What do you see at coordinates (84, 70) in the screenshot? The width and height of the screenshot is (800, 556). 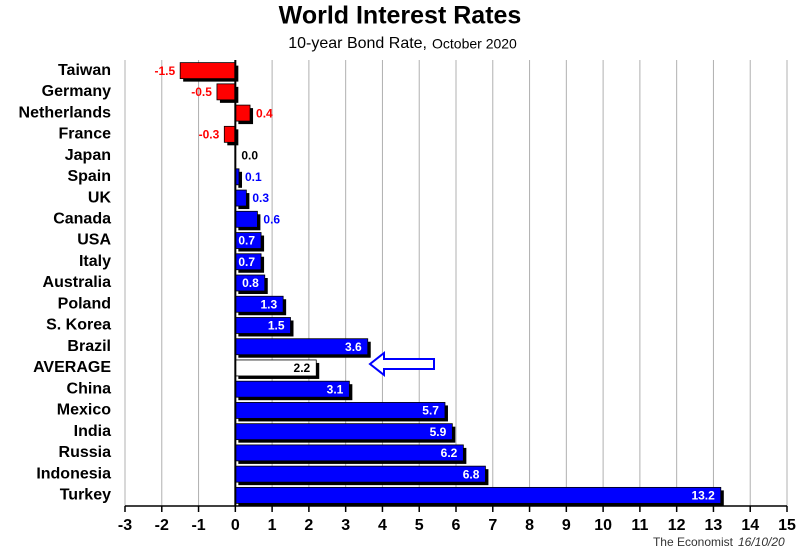 I see `y-tick-label: Taiwan` at bounding box center [84, 70].